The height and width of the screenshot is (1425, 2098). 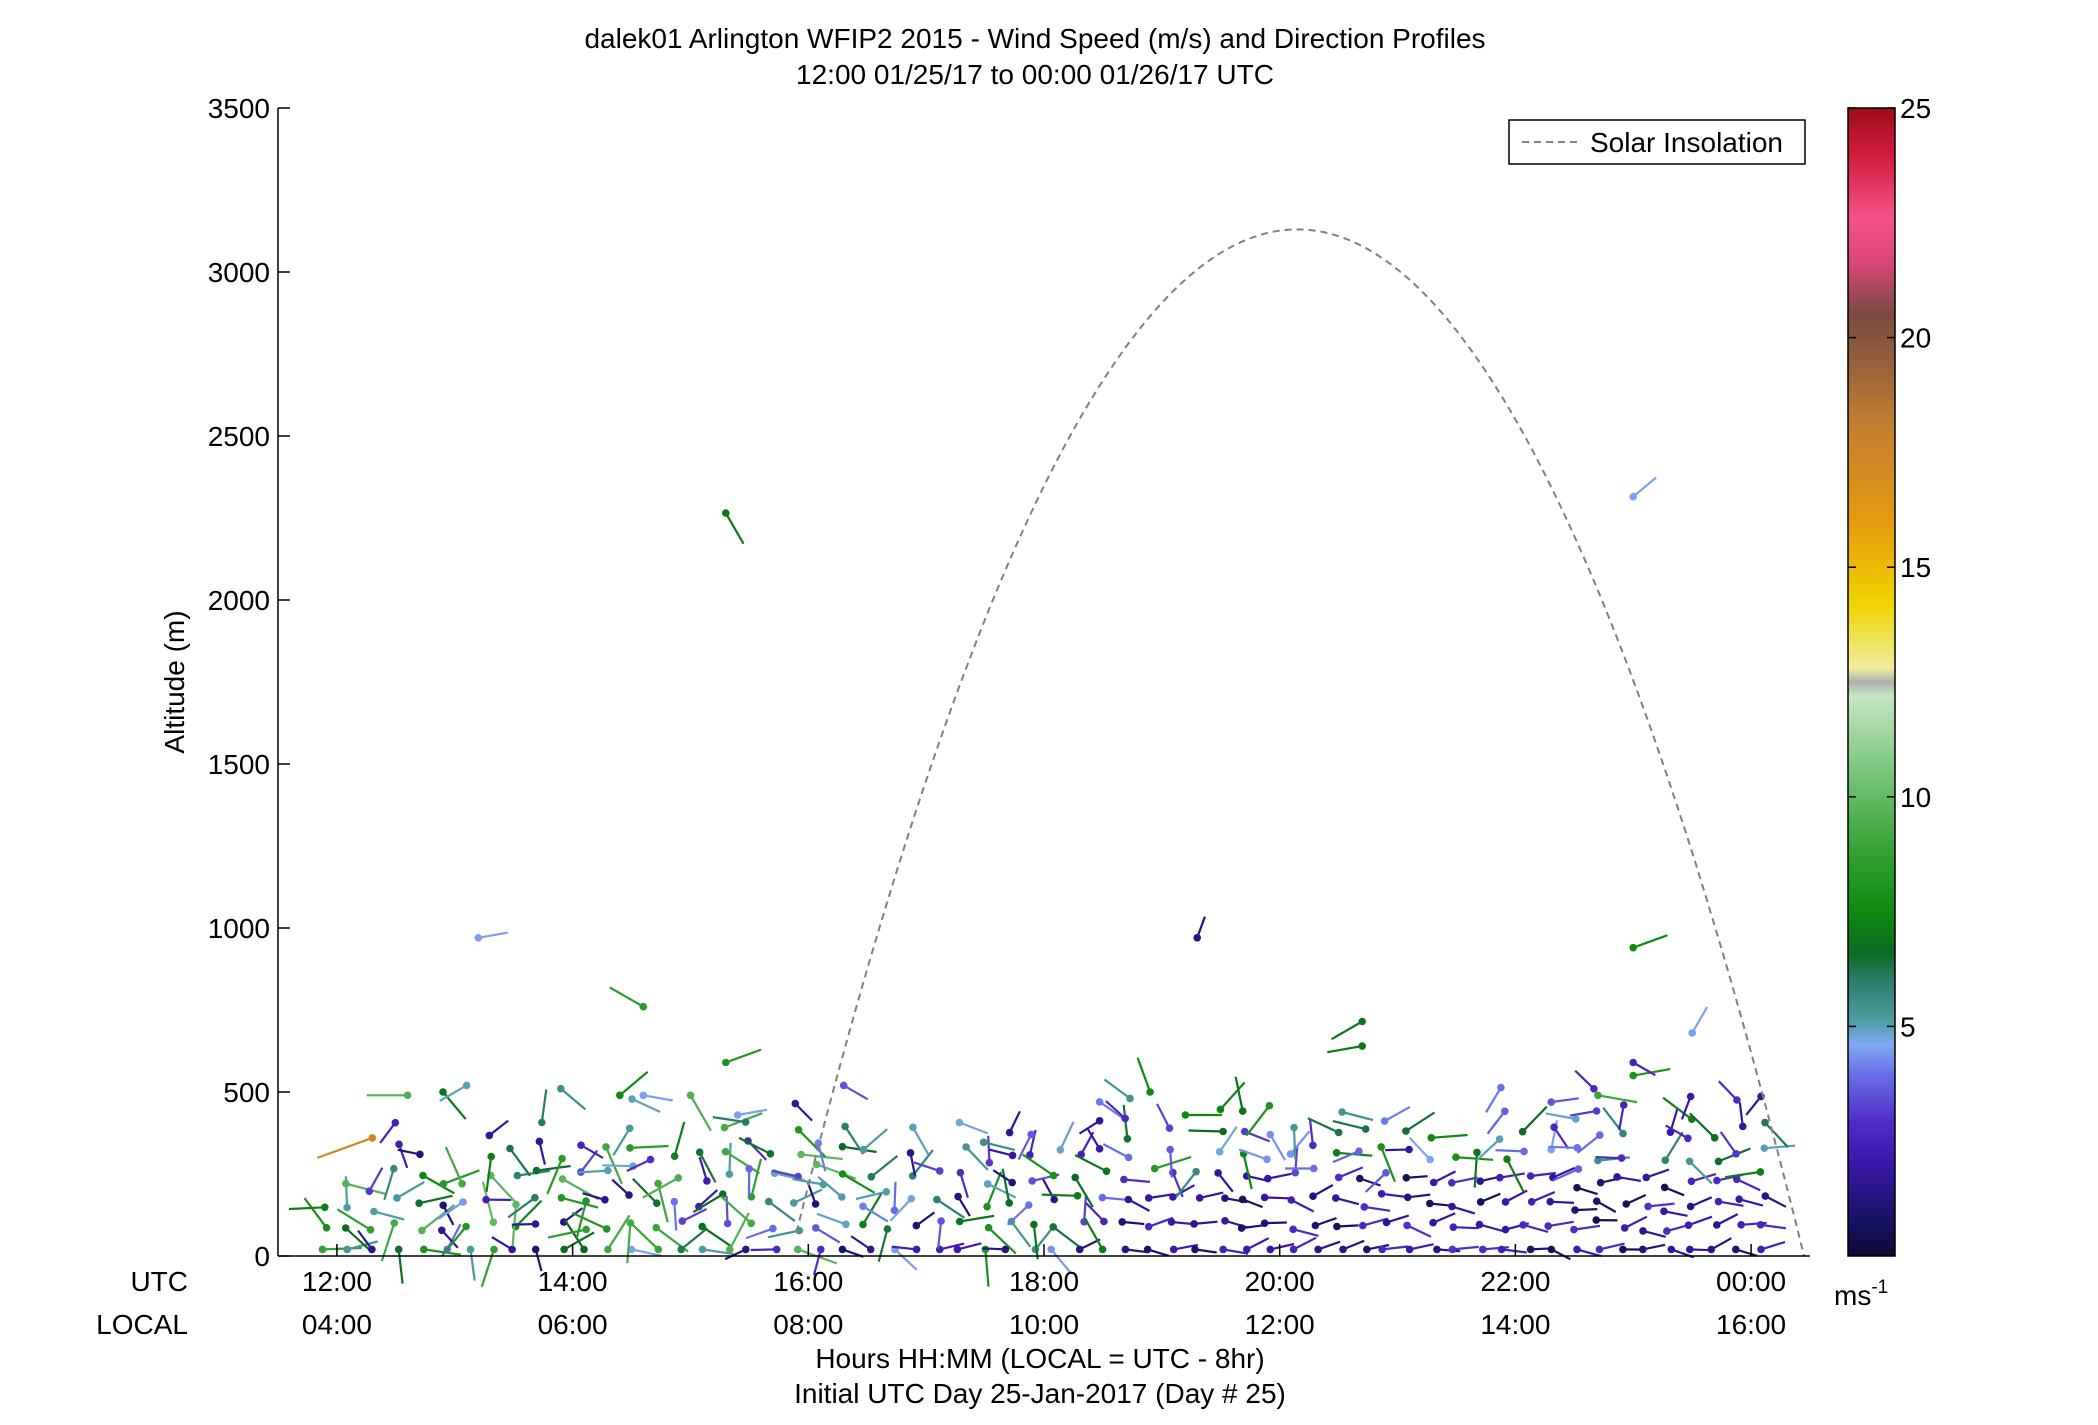 What do you see at coordinates (1044, 1324) in the screenshot?
I see `x-tick-label-local: 10:00` at bounding box center [1044, 1324].